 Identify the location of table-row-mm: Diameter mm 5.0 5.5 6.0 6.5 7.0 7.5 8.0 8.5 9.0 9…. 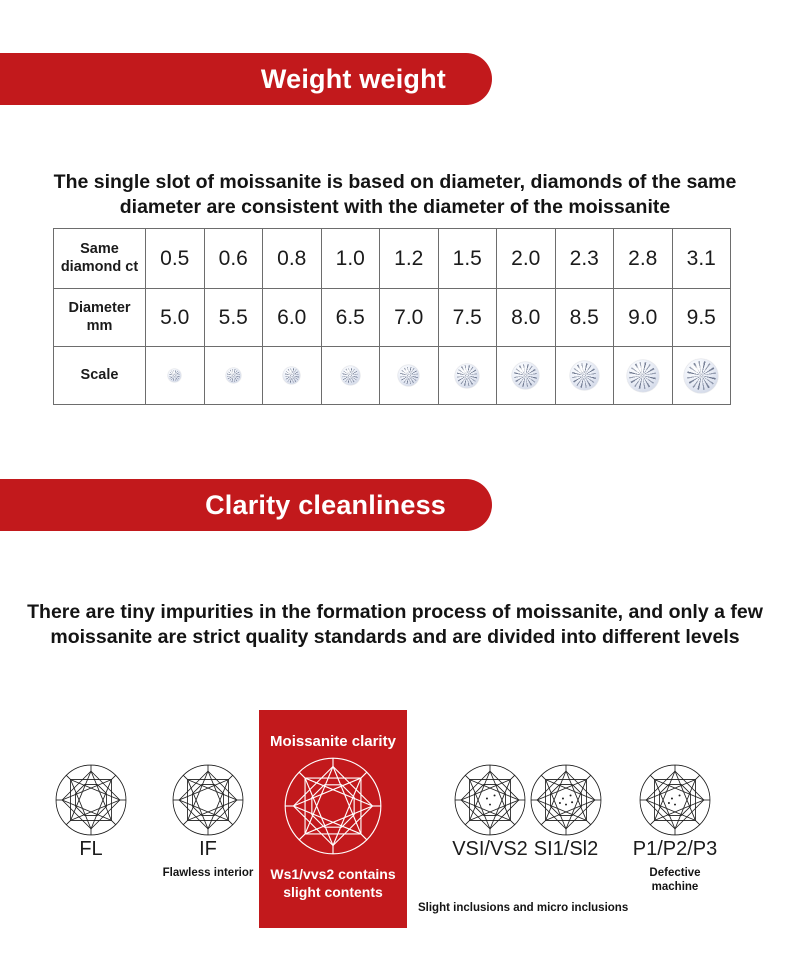
(392, 317).